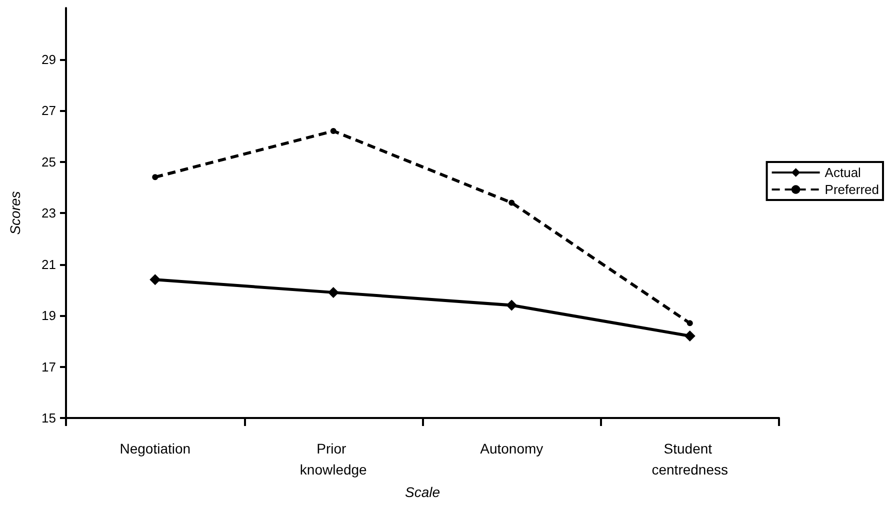 The image size is (889, 516). What do you see at coordinates (15, 213) in the screenshot?
I see `y-axis-title: Scores` at bounding box center [15, 213].